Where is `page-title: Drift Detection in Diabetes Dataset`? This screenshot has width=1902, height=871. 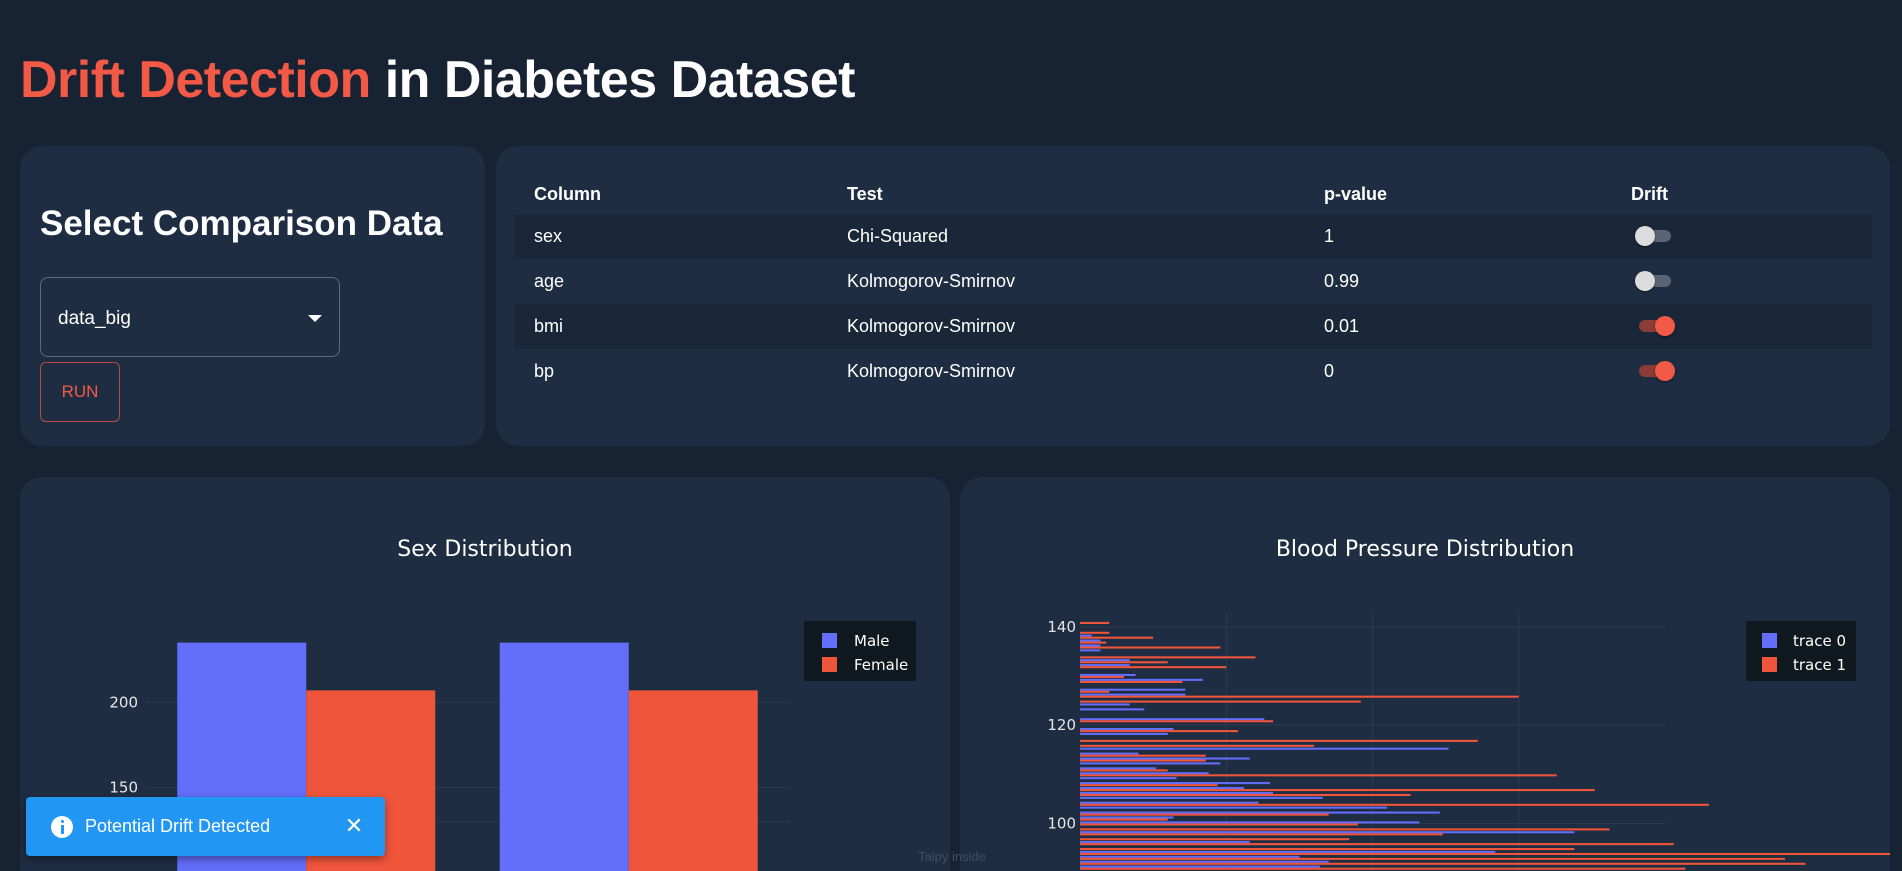 page-title: Drift Detection in Diabetes Dataset is located at coordinates (437, 80).